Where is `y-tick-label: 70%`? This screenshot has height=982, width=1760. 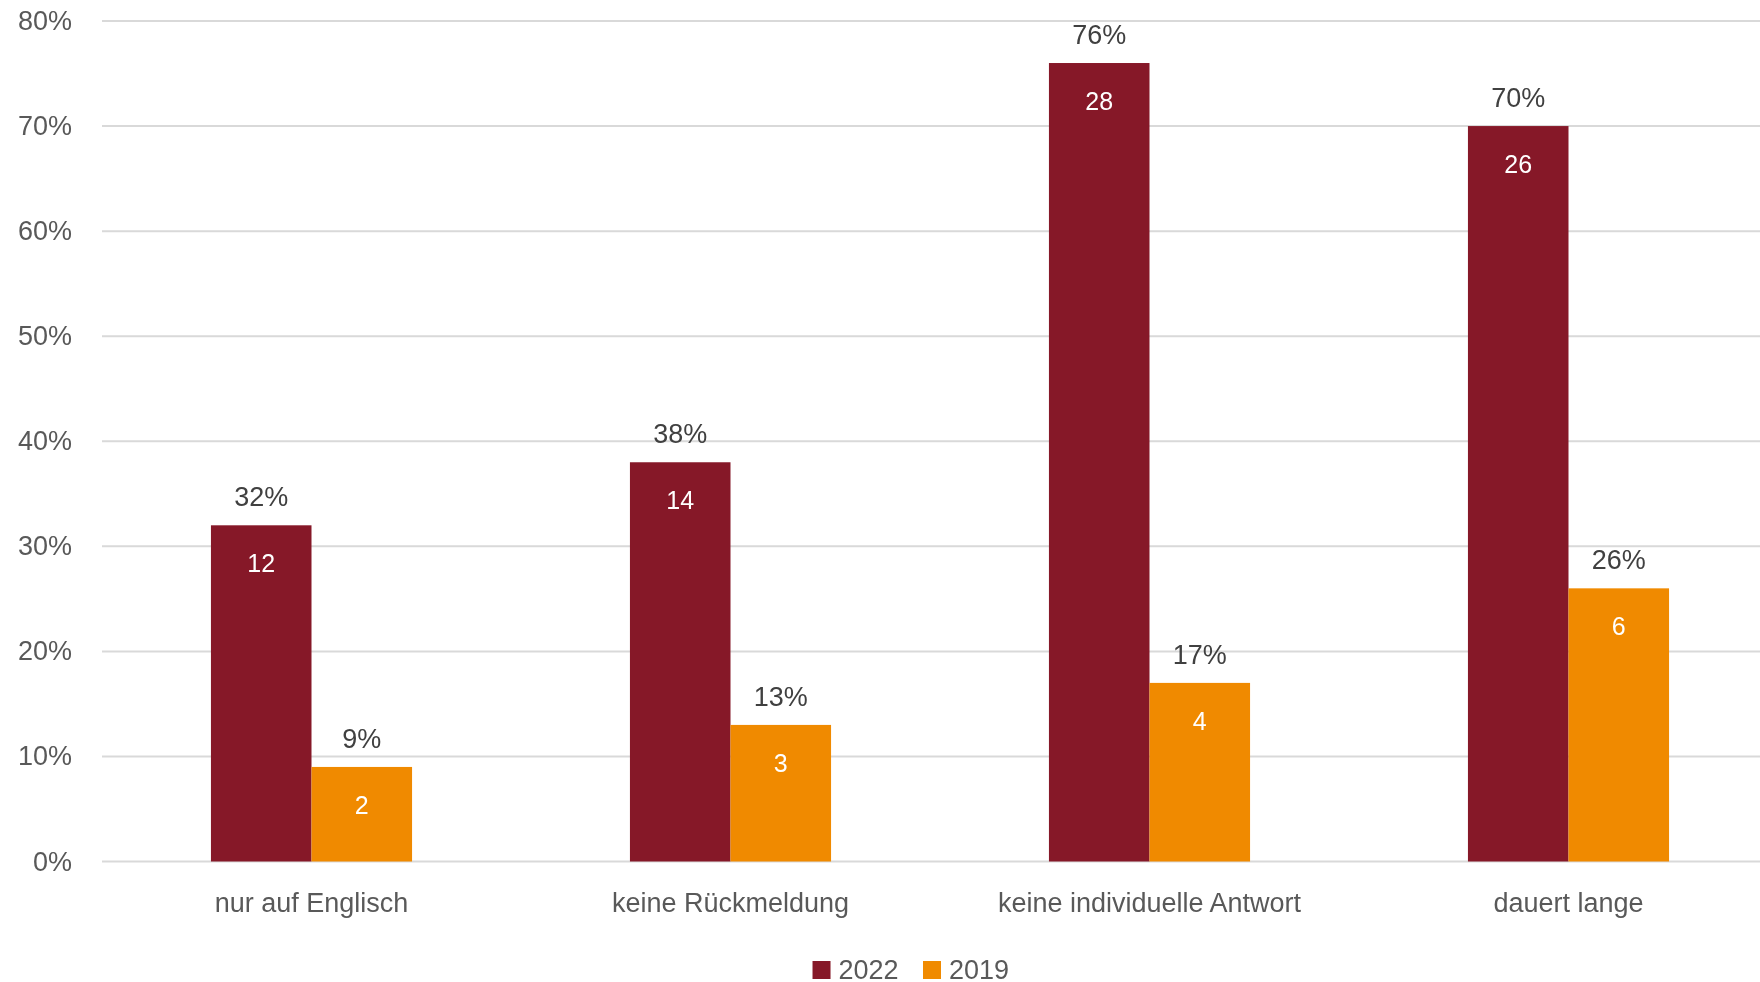
y-tick-label: 70% is located at coordinates (44, 126).